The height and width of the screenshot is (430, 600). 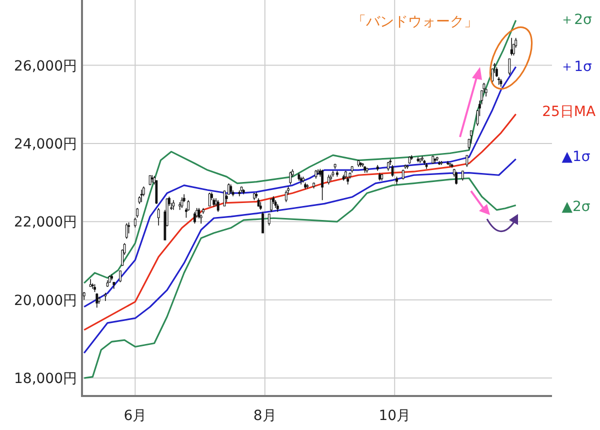 I want to click on y-tick-label: 18,000円, so click(x=45, y=379).